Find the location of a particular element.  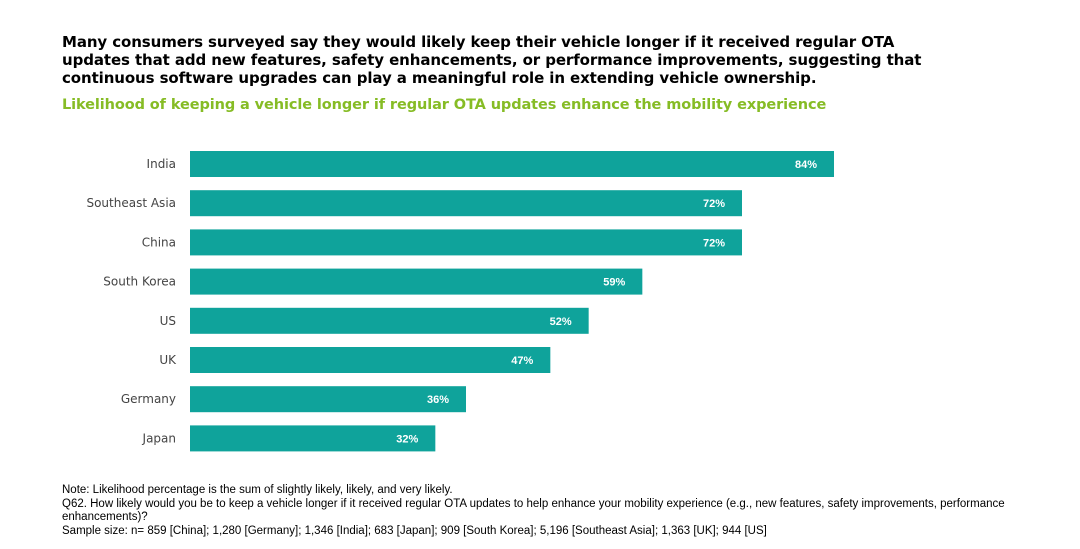

category-label: Southeast Asia is located at coordinates (131, 203).